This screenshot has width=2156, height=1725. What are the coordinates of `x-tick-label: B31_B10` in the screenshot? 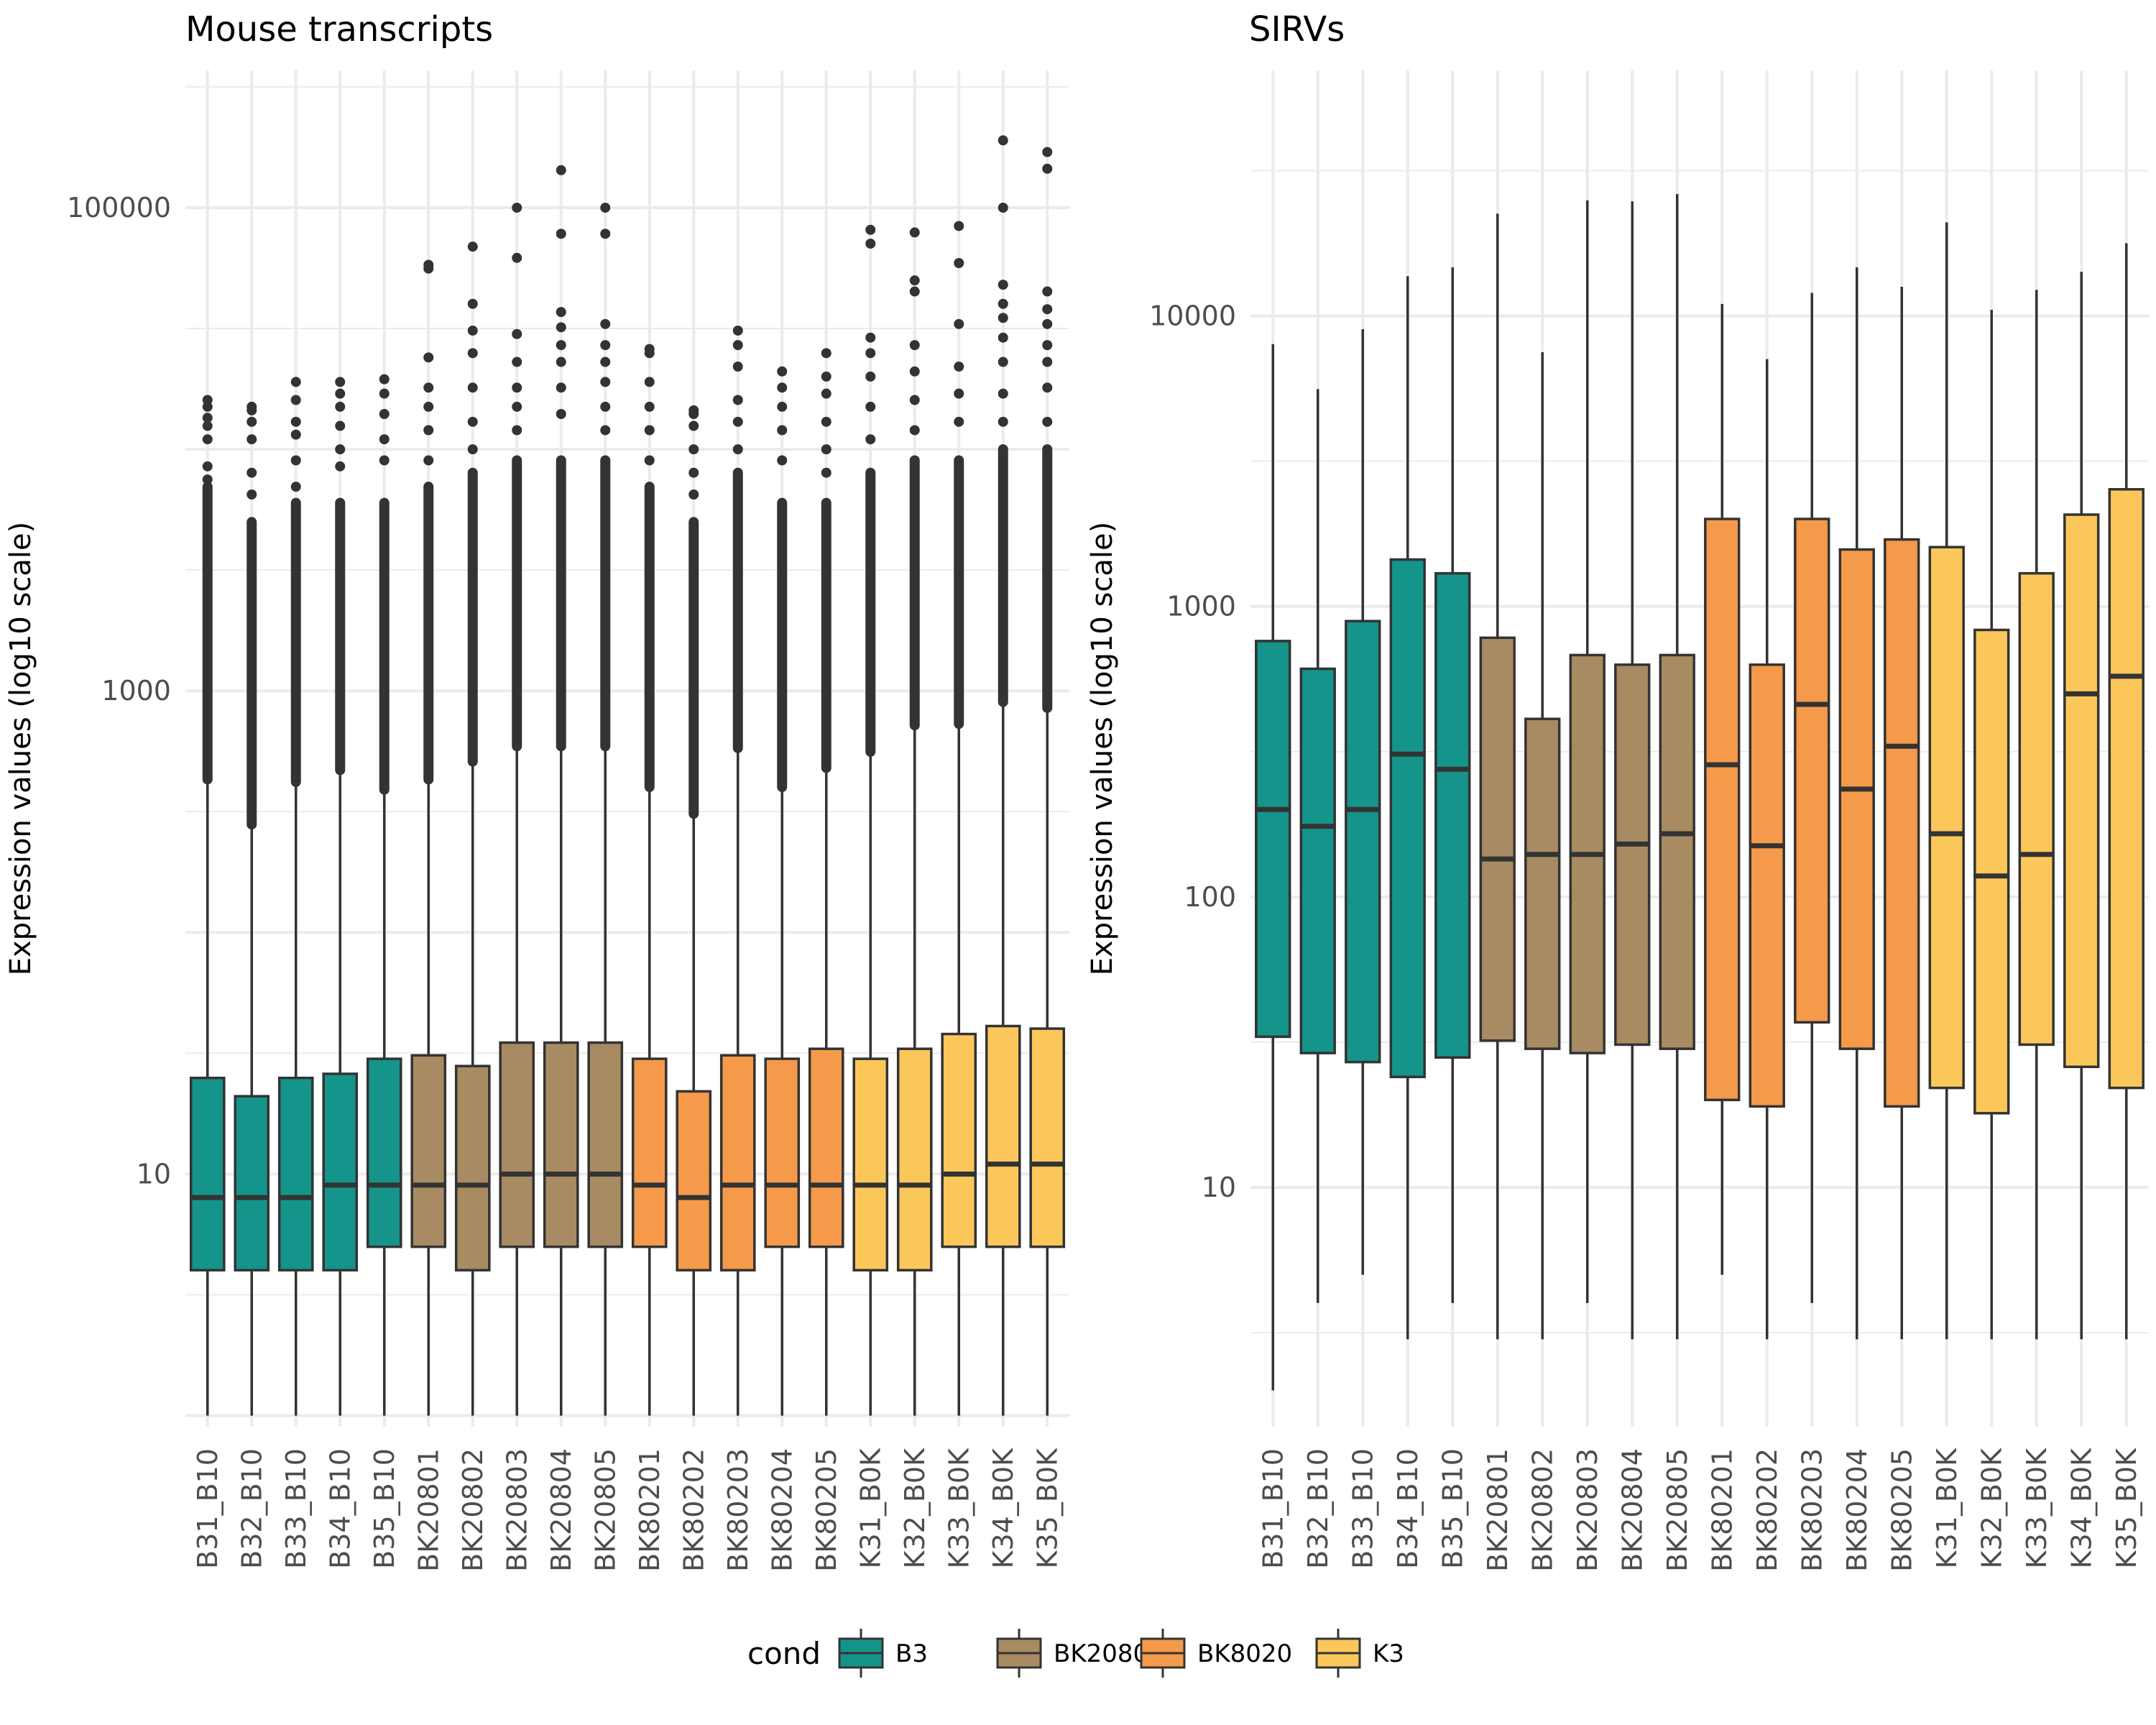 It's located at (1273, 1508).